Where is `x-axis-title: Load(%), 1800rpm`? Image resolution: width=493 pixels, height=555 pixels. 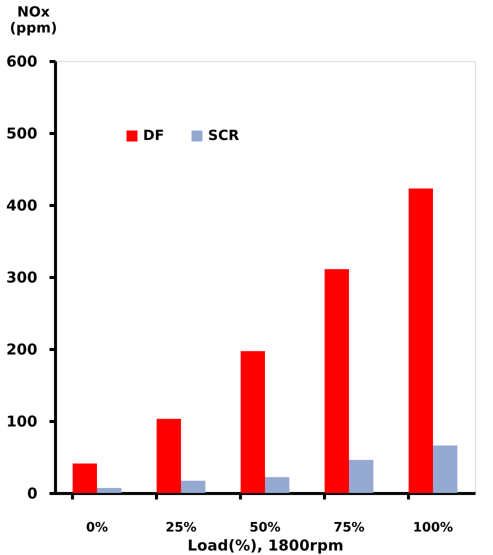 x-axis-title: Load(%), 1800rpm is located at coordinates (266, 545).